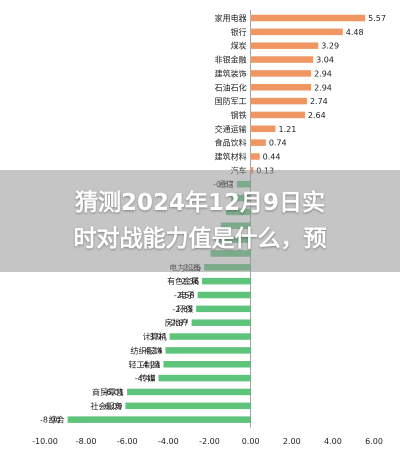 The image size is (400, 454). Describe the element at coordinates (57, 420) in the screenshot. I see `category-label-29: 综合` at that location.